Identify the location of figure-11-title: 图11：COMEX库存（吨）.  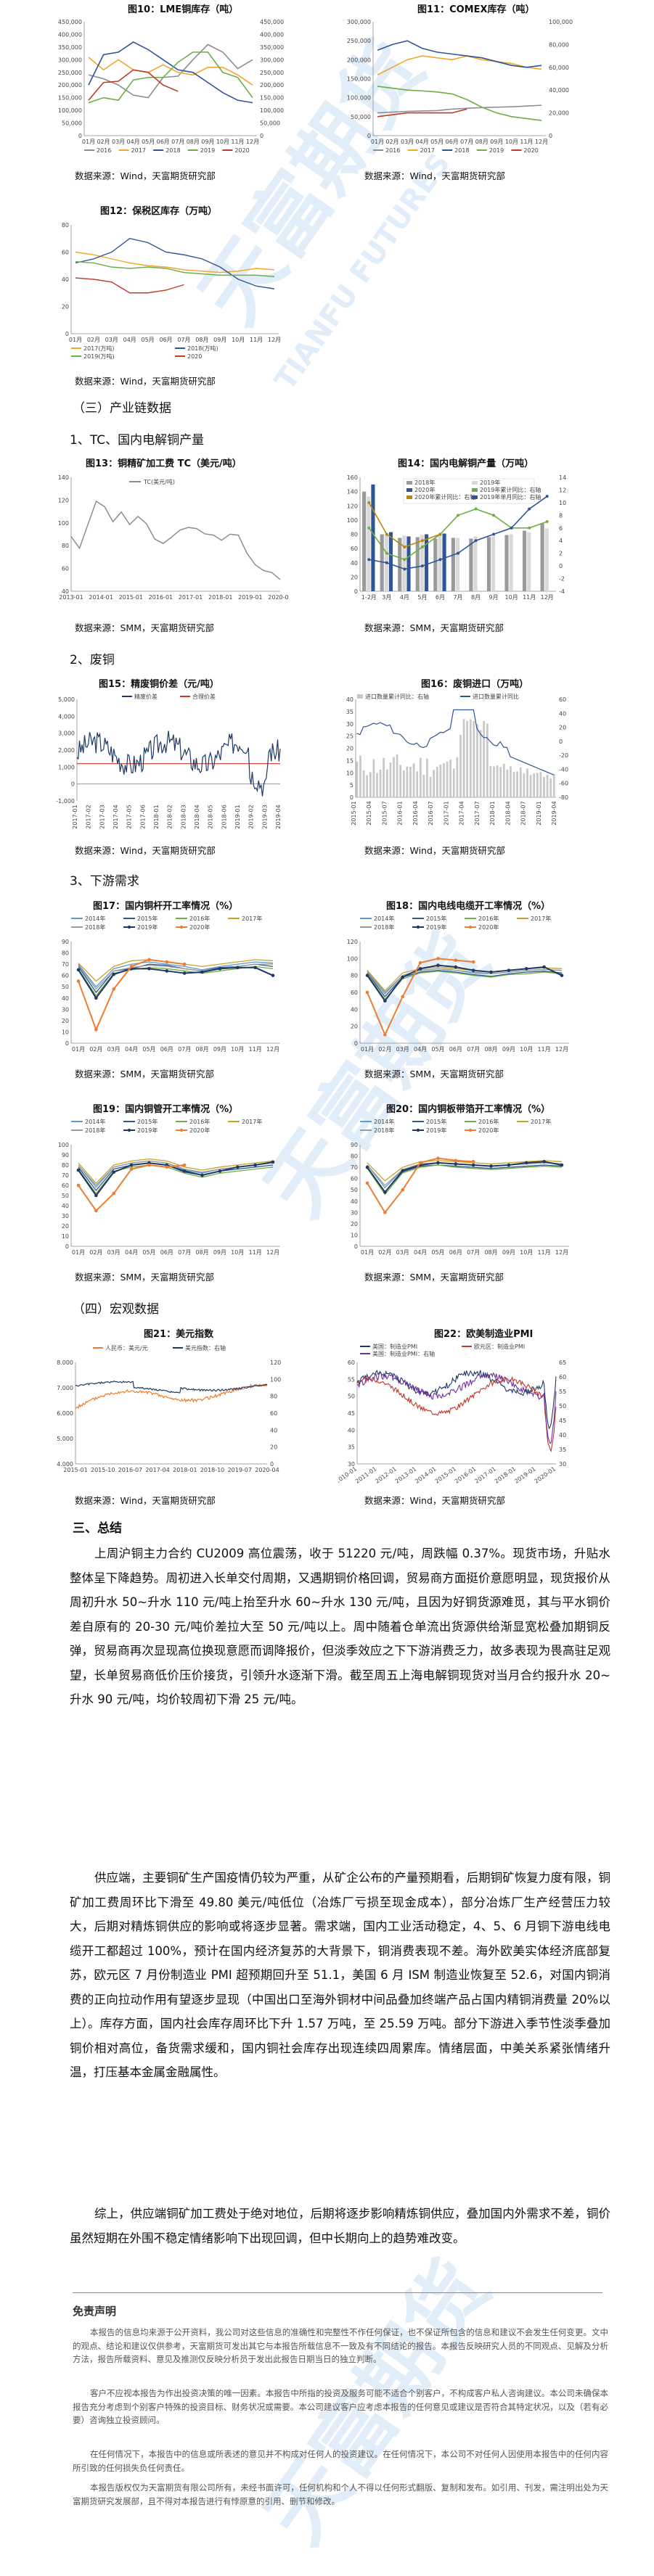
(476, 9).